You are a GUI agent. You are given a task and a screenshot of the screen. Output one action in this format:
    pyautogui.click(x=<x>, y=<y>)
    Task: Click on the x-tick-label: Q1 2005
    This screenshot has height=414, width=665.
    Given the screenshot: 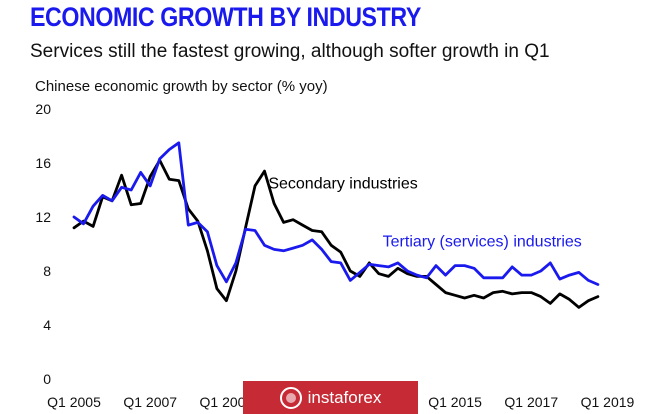 What is the action you would take?
    pyautogui.click(x=74, y=402)
    